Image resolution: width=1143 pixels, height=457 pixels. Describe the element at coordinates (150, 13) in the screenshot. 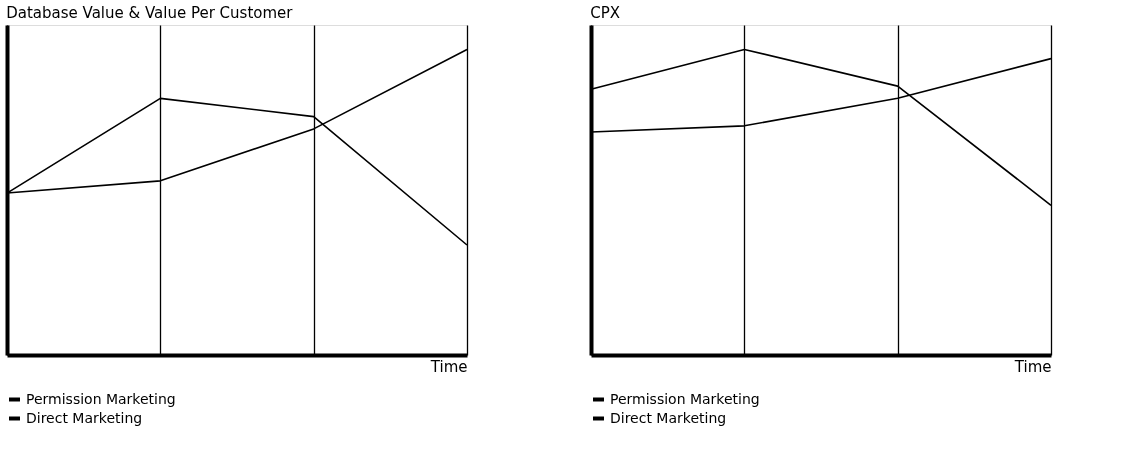

I see `chart-title: Database Value & Value Per Customer` at that location.